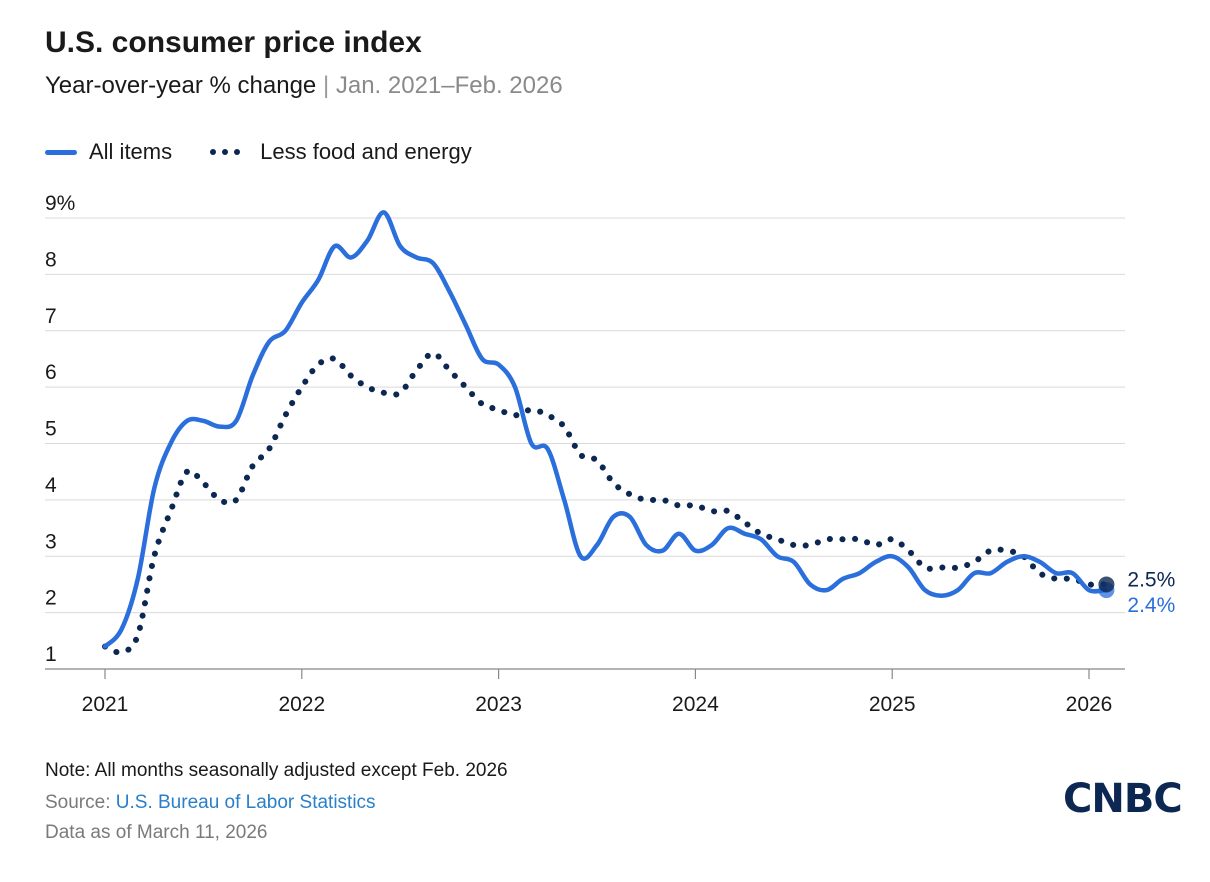 Image resolution: width=1210 pixels, height=882 pixels. What do you see at coordinates (1151, 579) in the screenshot?
I see `end-label-less-food-energy: 2.5%` at bounding box center [1151, 579].